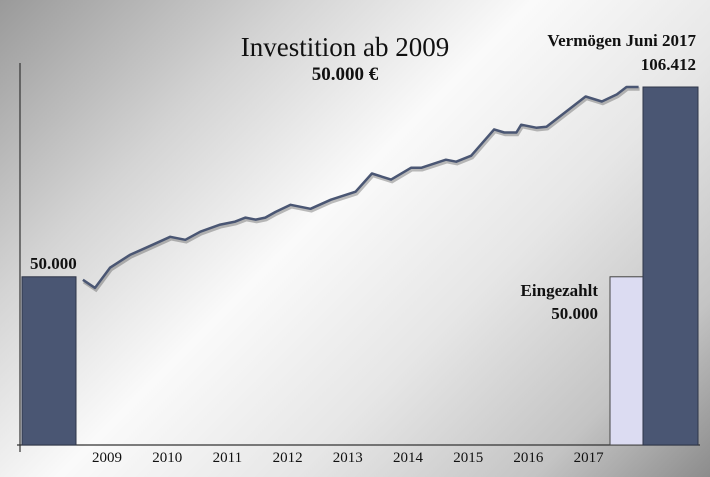  Describe the element at coordinates (528, 458) in the screenshot. I see `x-tick-label: 2016` at that location.